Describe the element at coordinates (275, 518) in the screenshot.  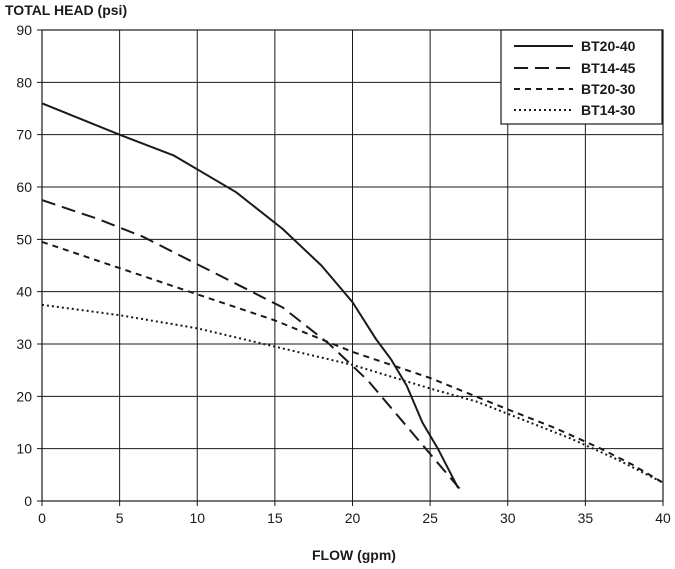
I see `x-tick-label: 15` at that location.